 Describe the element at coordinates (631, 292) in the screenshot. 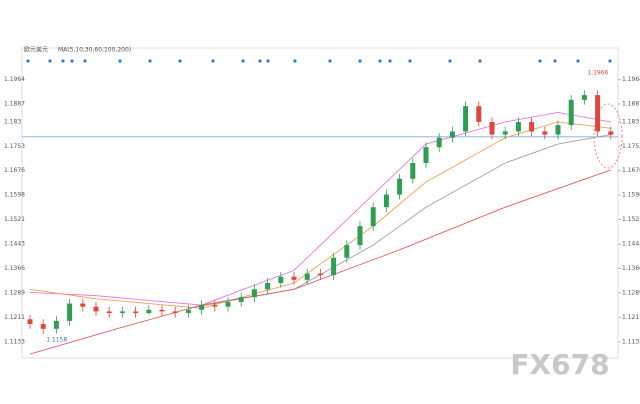

I see `y-tick-label-right: 1.1289` at that location.